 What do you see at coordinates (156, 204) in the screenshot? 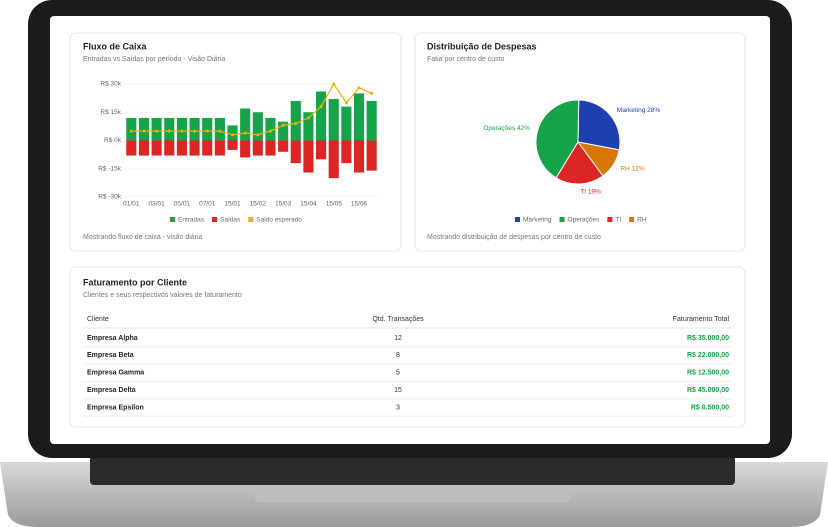
I see `x-tick-label: 03/01` at bounding box center [156, 204].